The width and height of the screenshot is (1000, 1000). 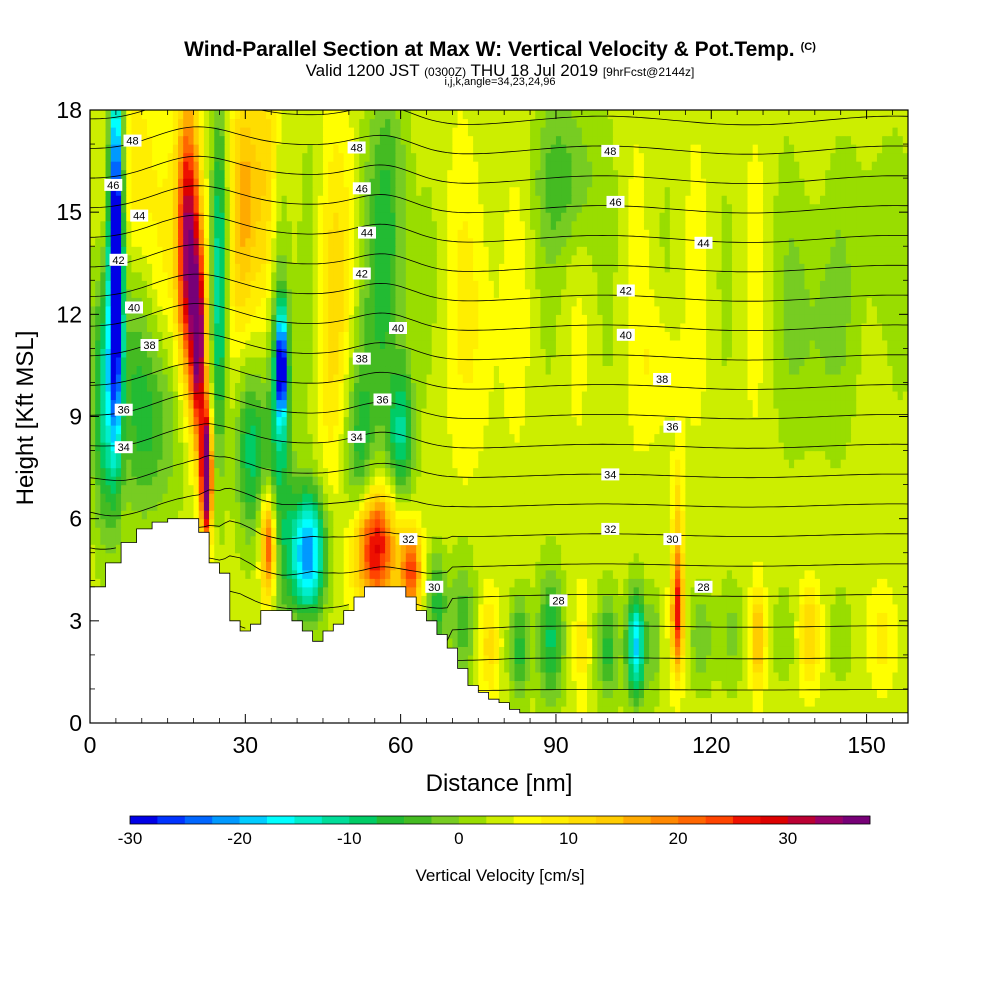 I want to click on contour-label: 28, so click(x=558, y=601).